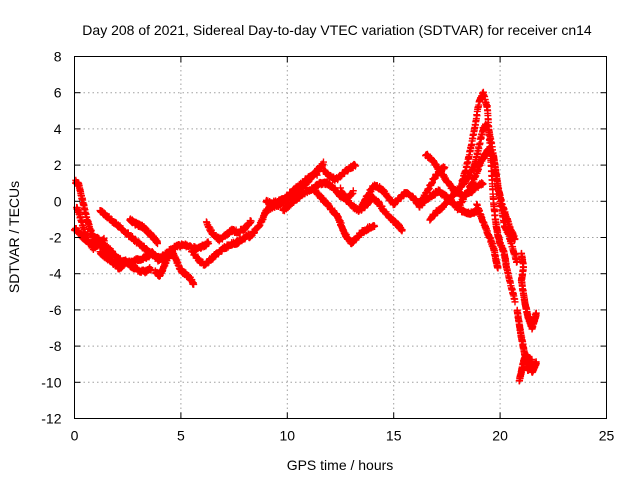 The width and height of the screenshot is (640, 480). I want to click on y-tick-label: -10, so click(51, 382).